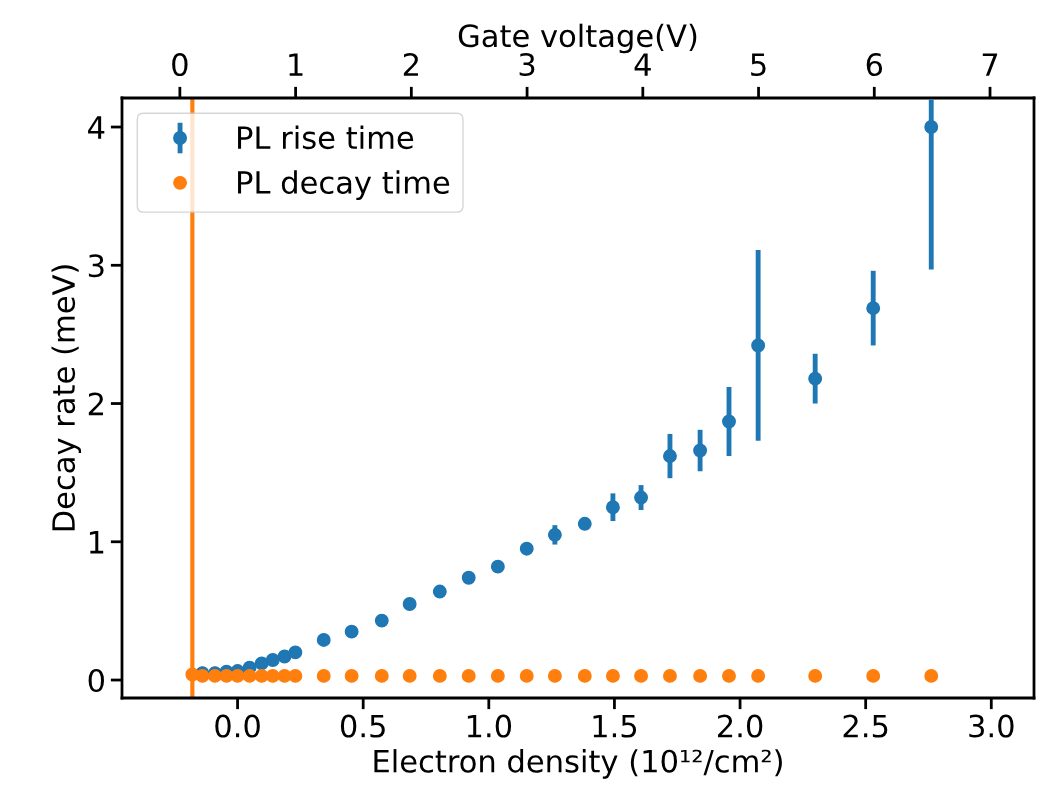 The image size is (1047, 808). Describe the element at coordinates (237, 726) in the screenshot. I see `x-tick-label: 0.0` at that location.